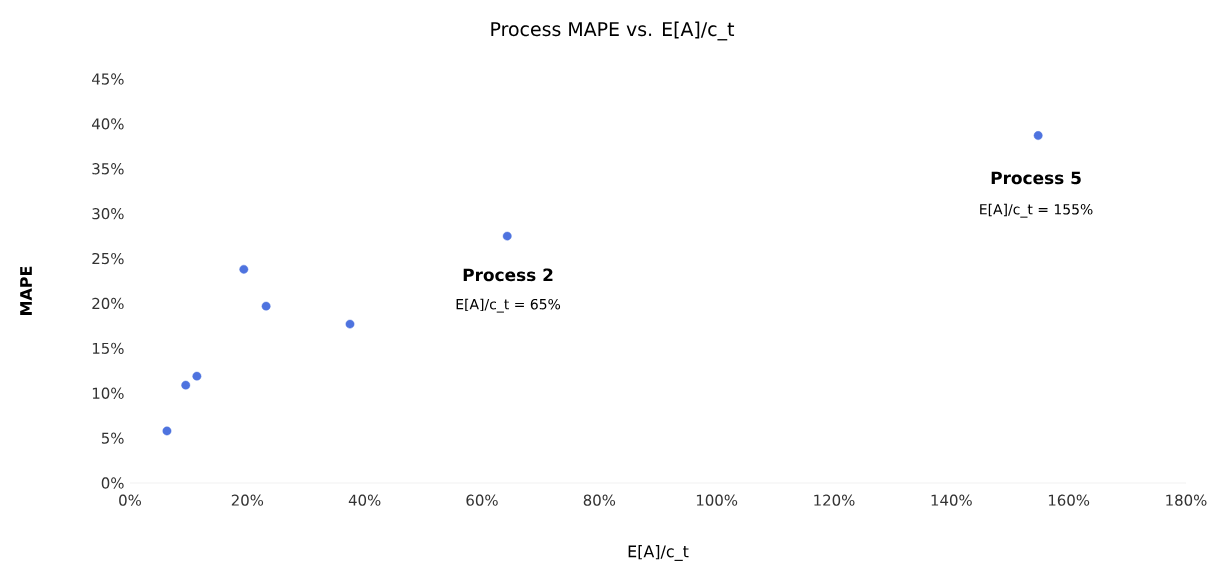 Image resolution: width=1225 pixels, height=577 pixels. I want to click on y-tick-label: 5%, so click(112, 438).